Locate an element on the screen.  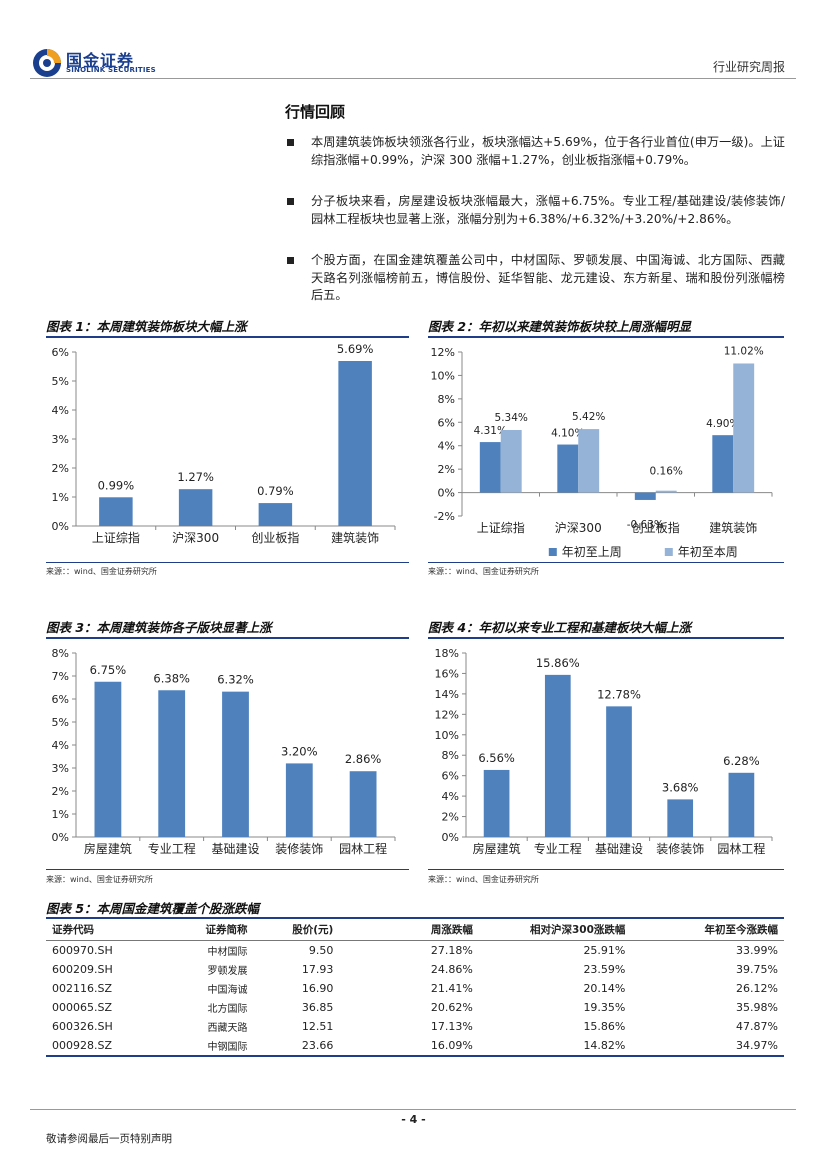
chart-4-title-rule is located at coordinates (606, 638).